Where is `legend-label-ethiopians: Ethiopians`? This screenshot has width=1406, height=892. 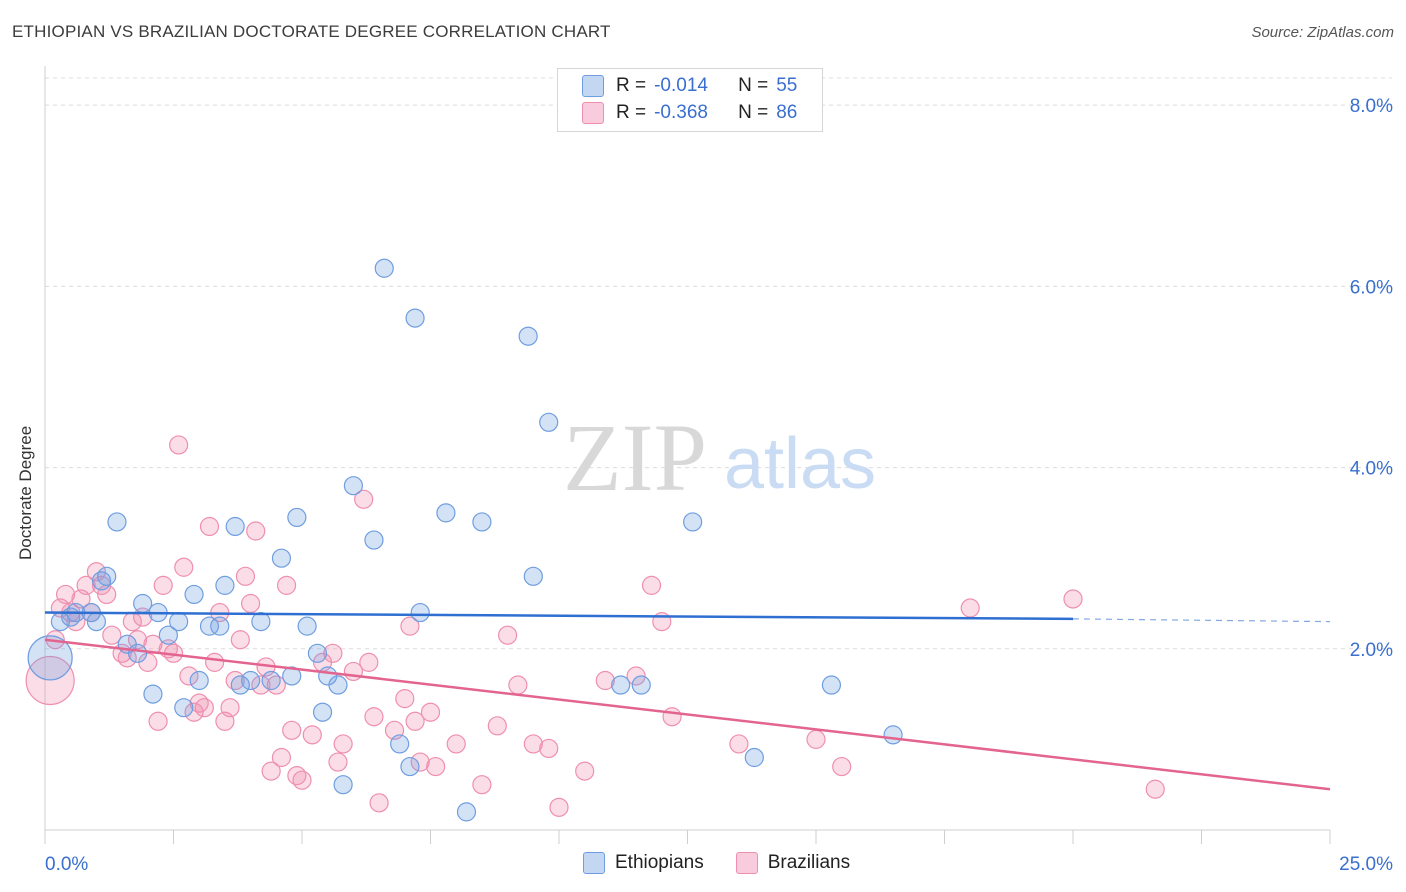 legend-label-ethiopians: Ethiopians is located at coordinates (659, 862).